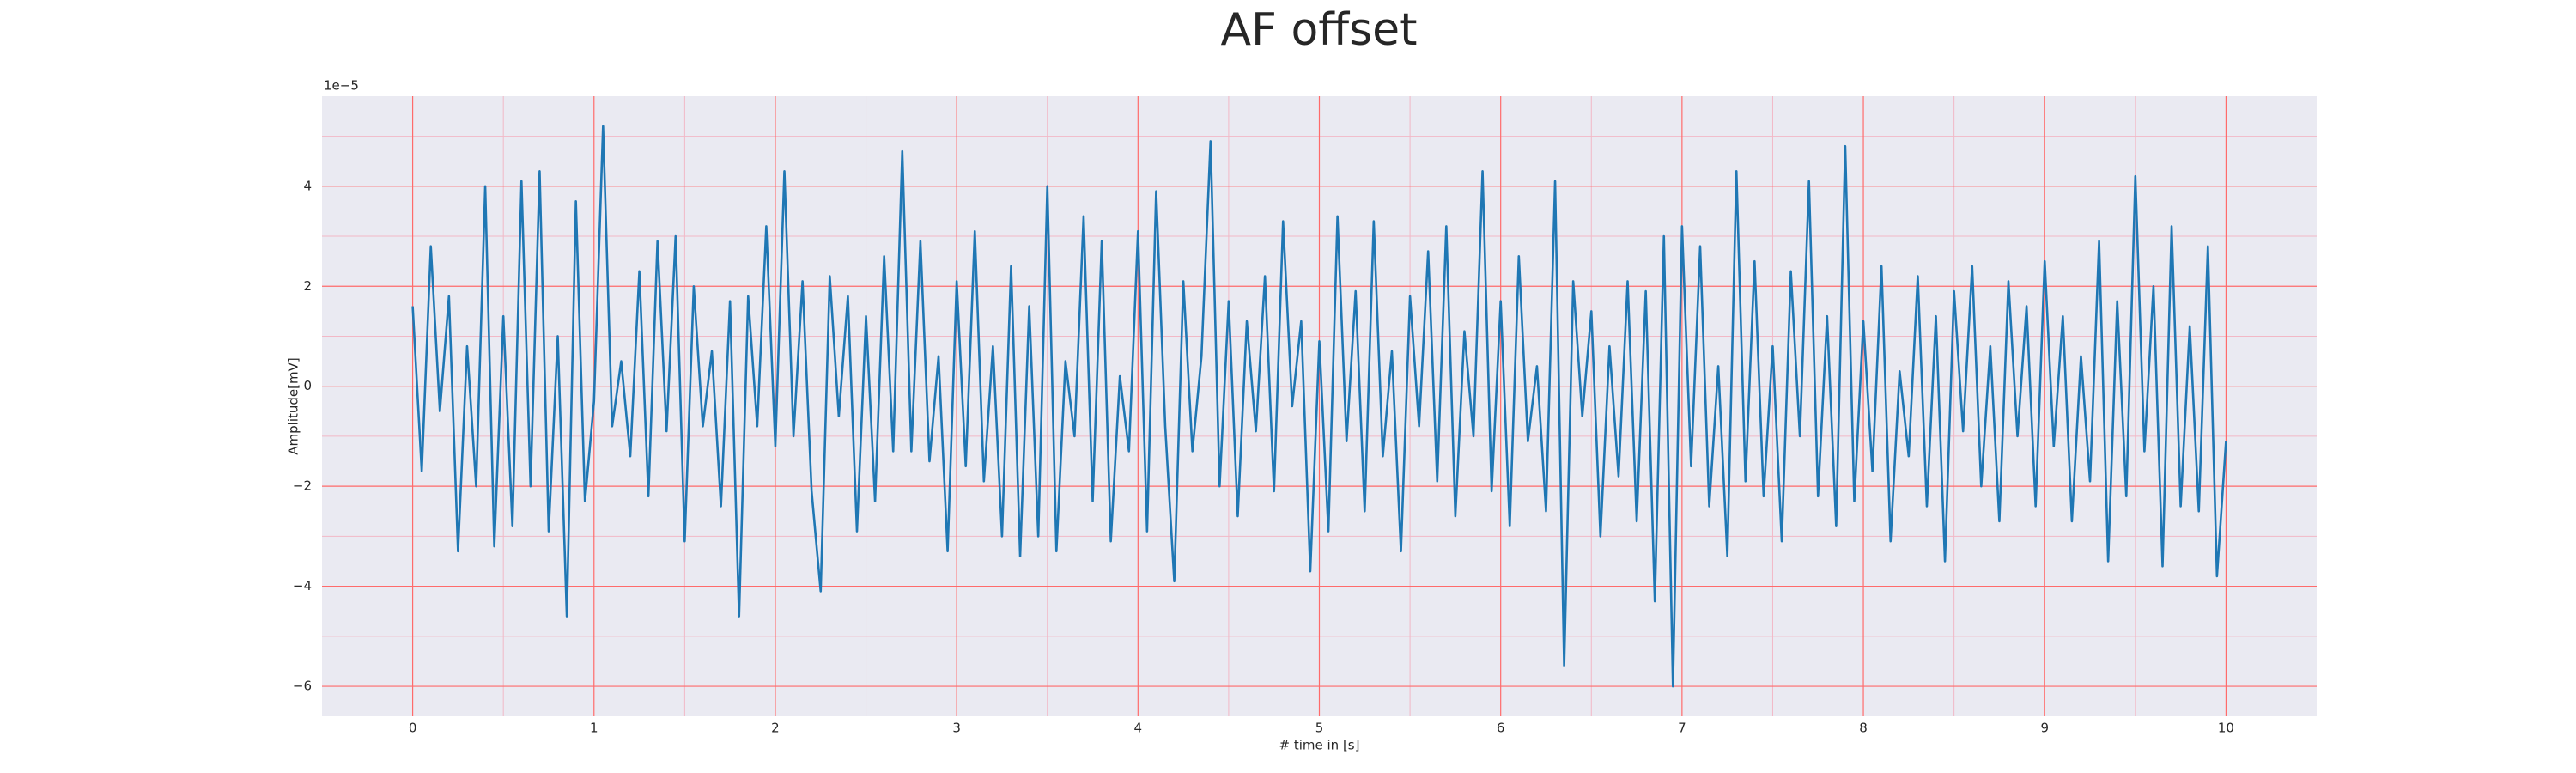 This screenshot has height=773, width=2576. What do you see at coordinates (1319, 728) in the screenshot?
I see `x-tick-label: 5` at bounding box center [1319, 728].